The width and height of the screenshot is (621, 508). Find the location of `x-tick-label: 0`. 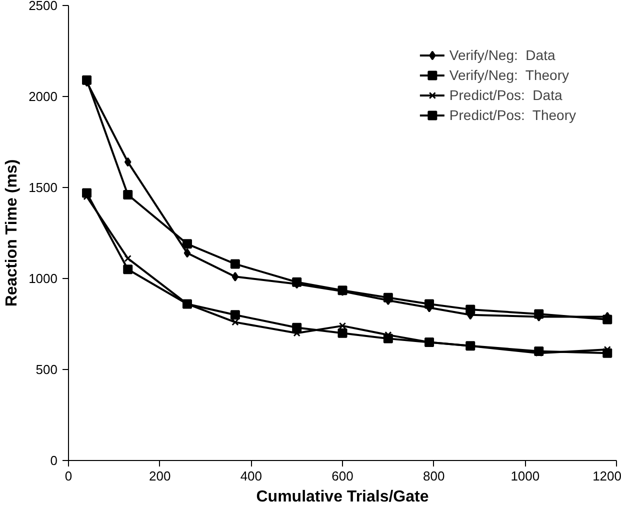

x-tick-label: 0 is located at coordinates (68, 476).